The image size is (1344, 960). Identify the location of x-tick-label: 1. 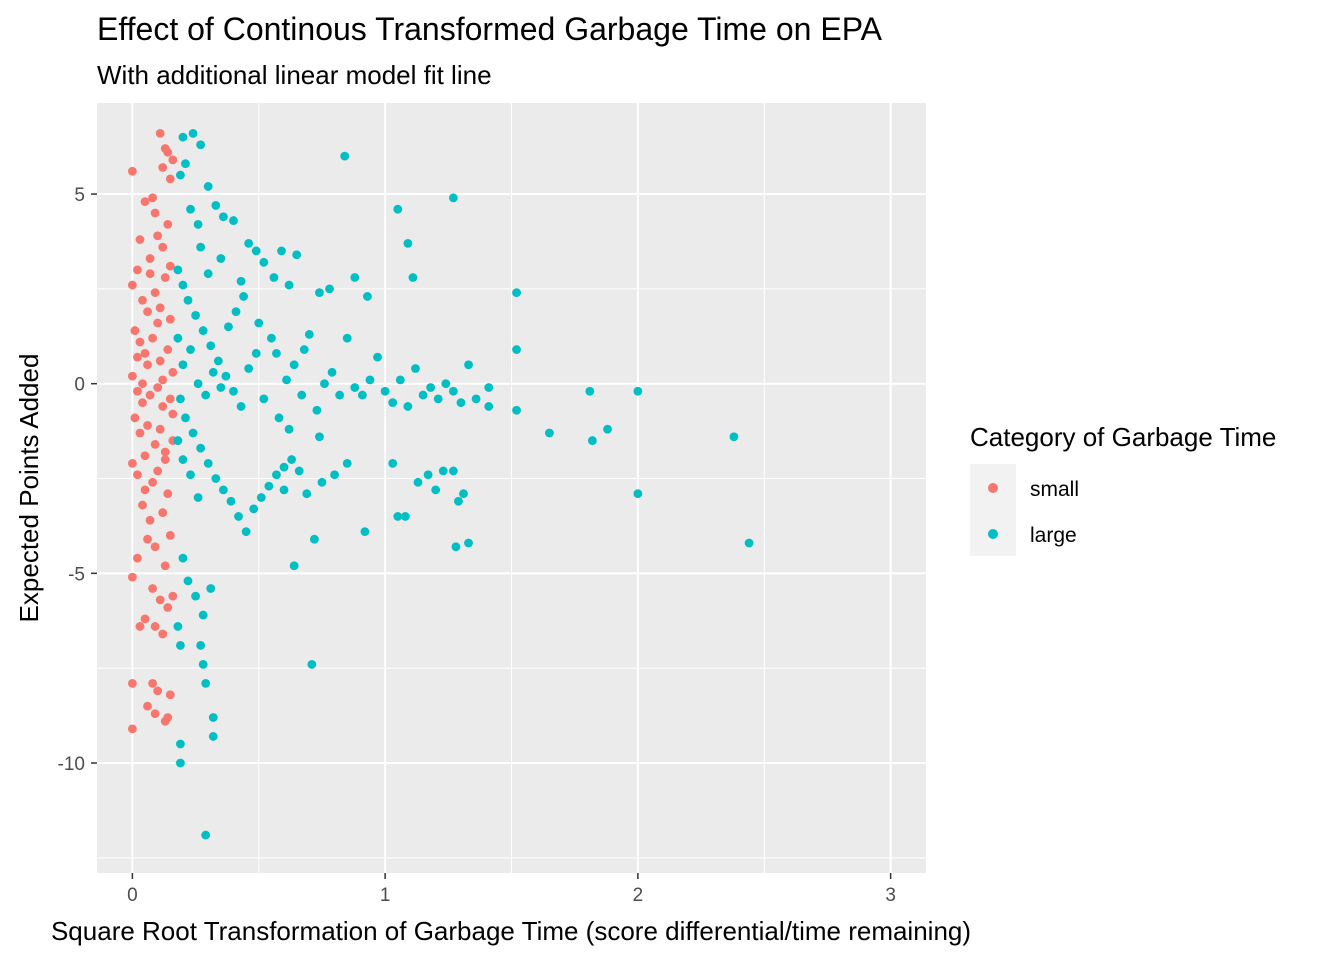
(385, 895).